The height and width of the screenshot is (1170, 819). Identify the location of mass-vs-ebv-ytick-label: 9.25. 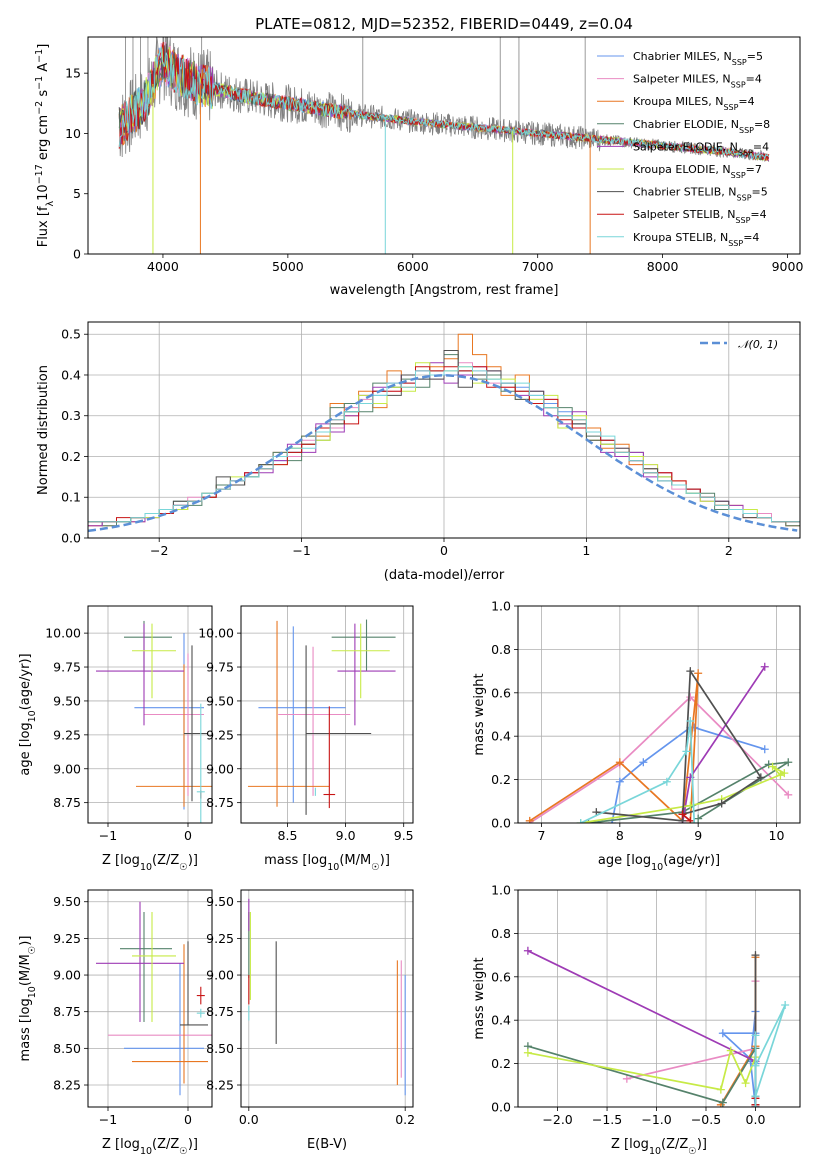
(220, 938).